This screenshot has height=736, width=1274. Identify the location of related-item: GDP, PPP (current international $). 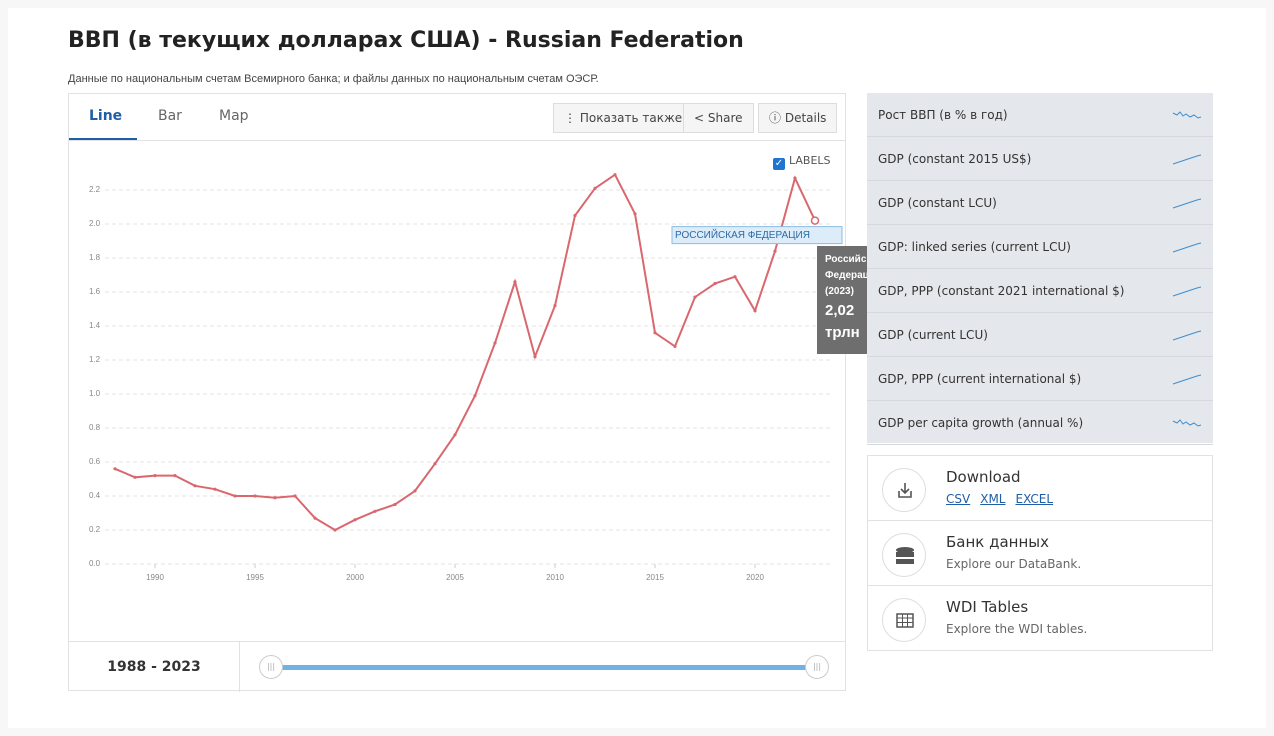
(1040, 379).